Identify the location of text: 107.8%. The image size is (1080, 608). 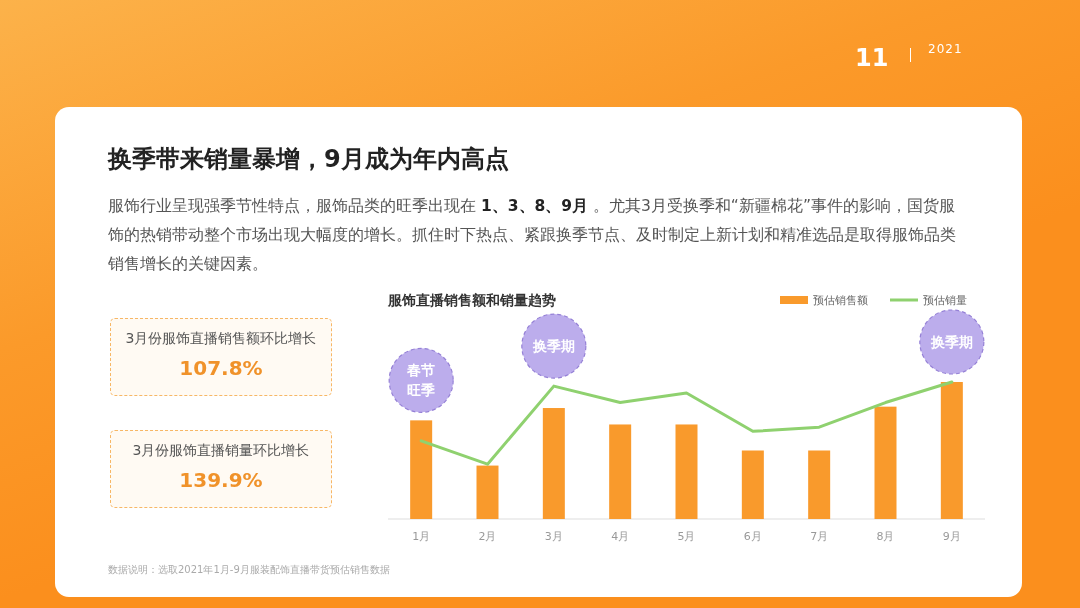
(221, 368).